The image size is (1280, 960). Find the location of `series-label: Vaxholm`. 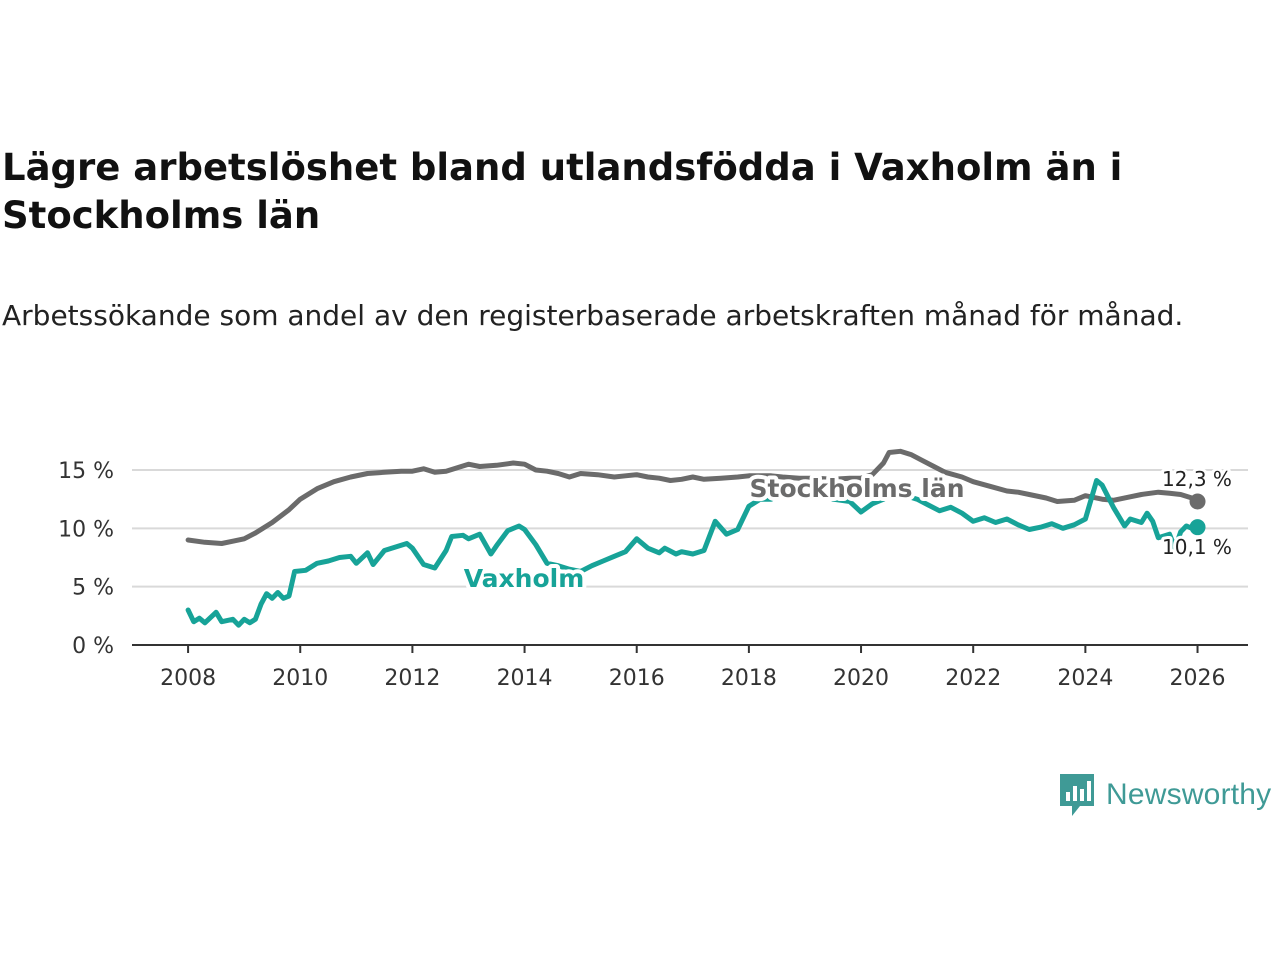

series-label: Vaxholm is located at coordinates (524, 578).